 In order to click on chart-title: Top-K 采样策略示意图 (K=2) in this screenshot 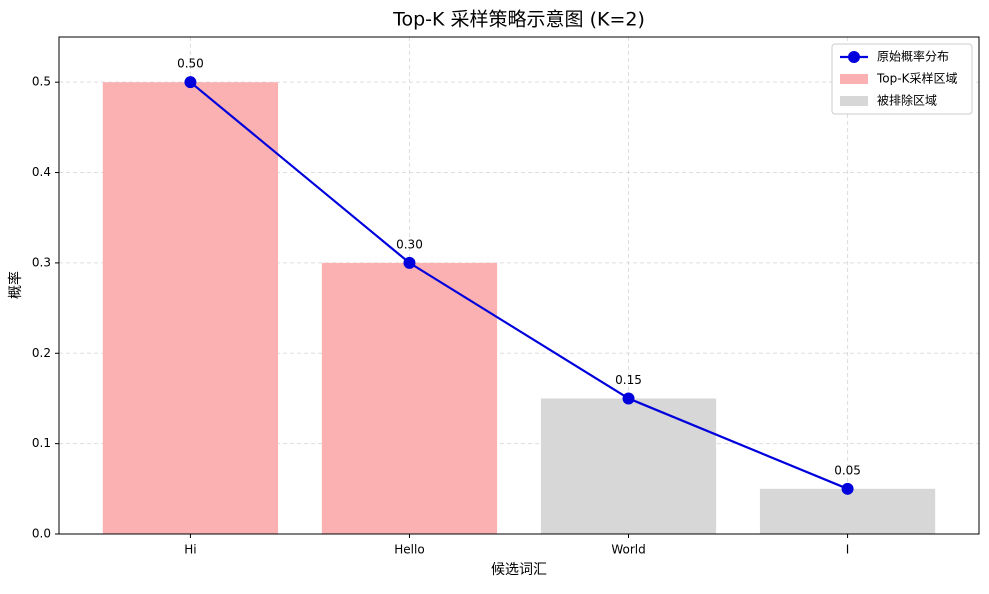, I will do `click(518, 20)`.